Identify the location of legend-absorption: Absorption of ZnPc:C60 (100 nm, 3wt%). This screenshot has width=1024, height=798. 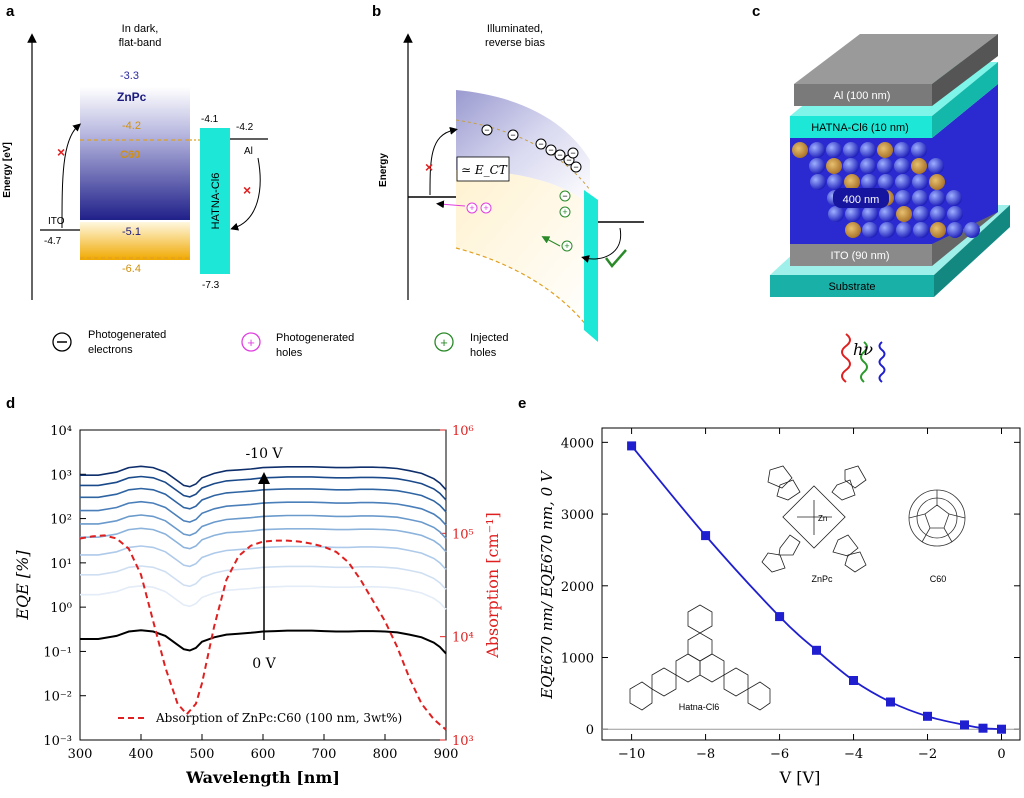
(278, 718).